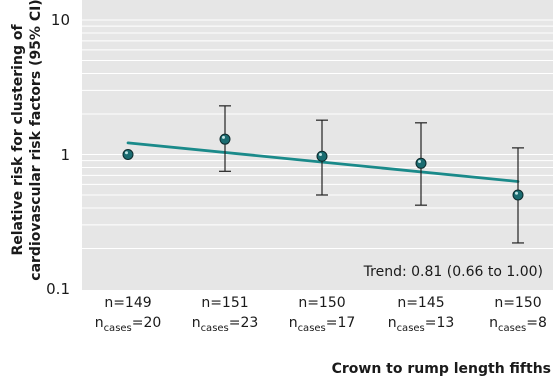  Describe the element at coordinates (60, 20) in the screenshot. I see `y-tick-label: 10` at that location.